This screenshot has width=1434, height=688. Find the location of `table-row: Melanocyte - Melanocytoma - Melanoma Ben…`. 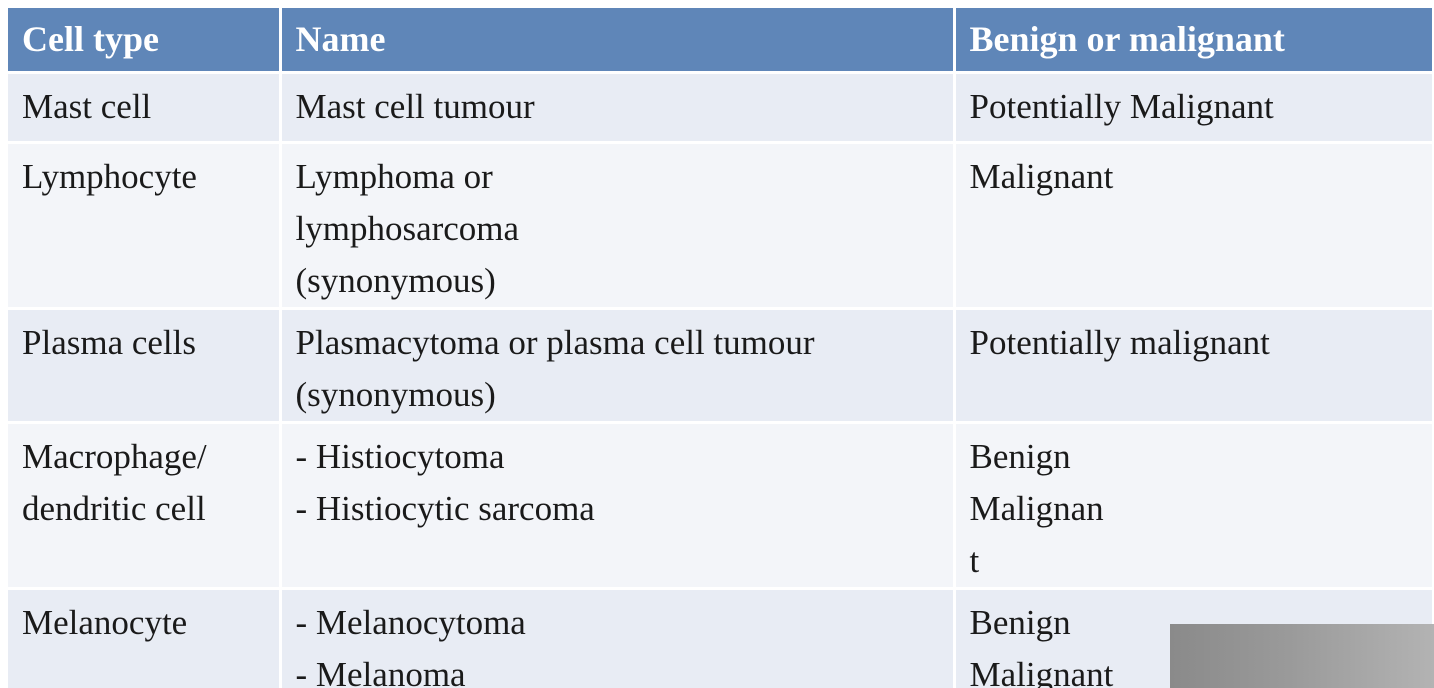

table-row: Melanocyte - Melanocytoma - Melanoma Ben… is located at coordinates (720, 638).